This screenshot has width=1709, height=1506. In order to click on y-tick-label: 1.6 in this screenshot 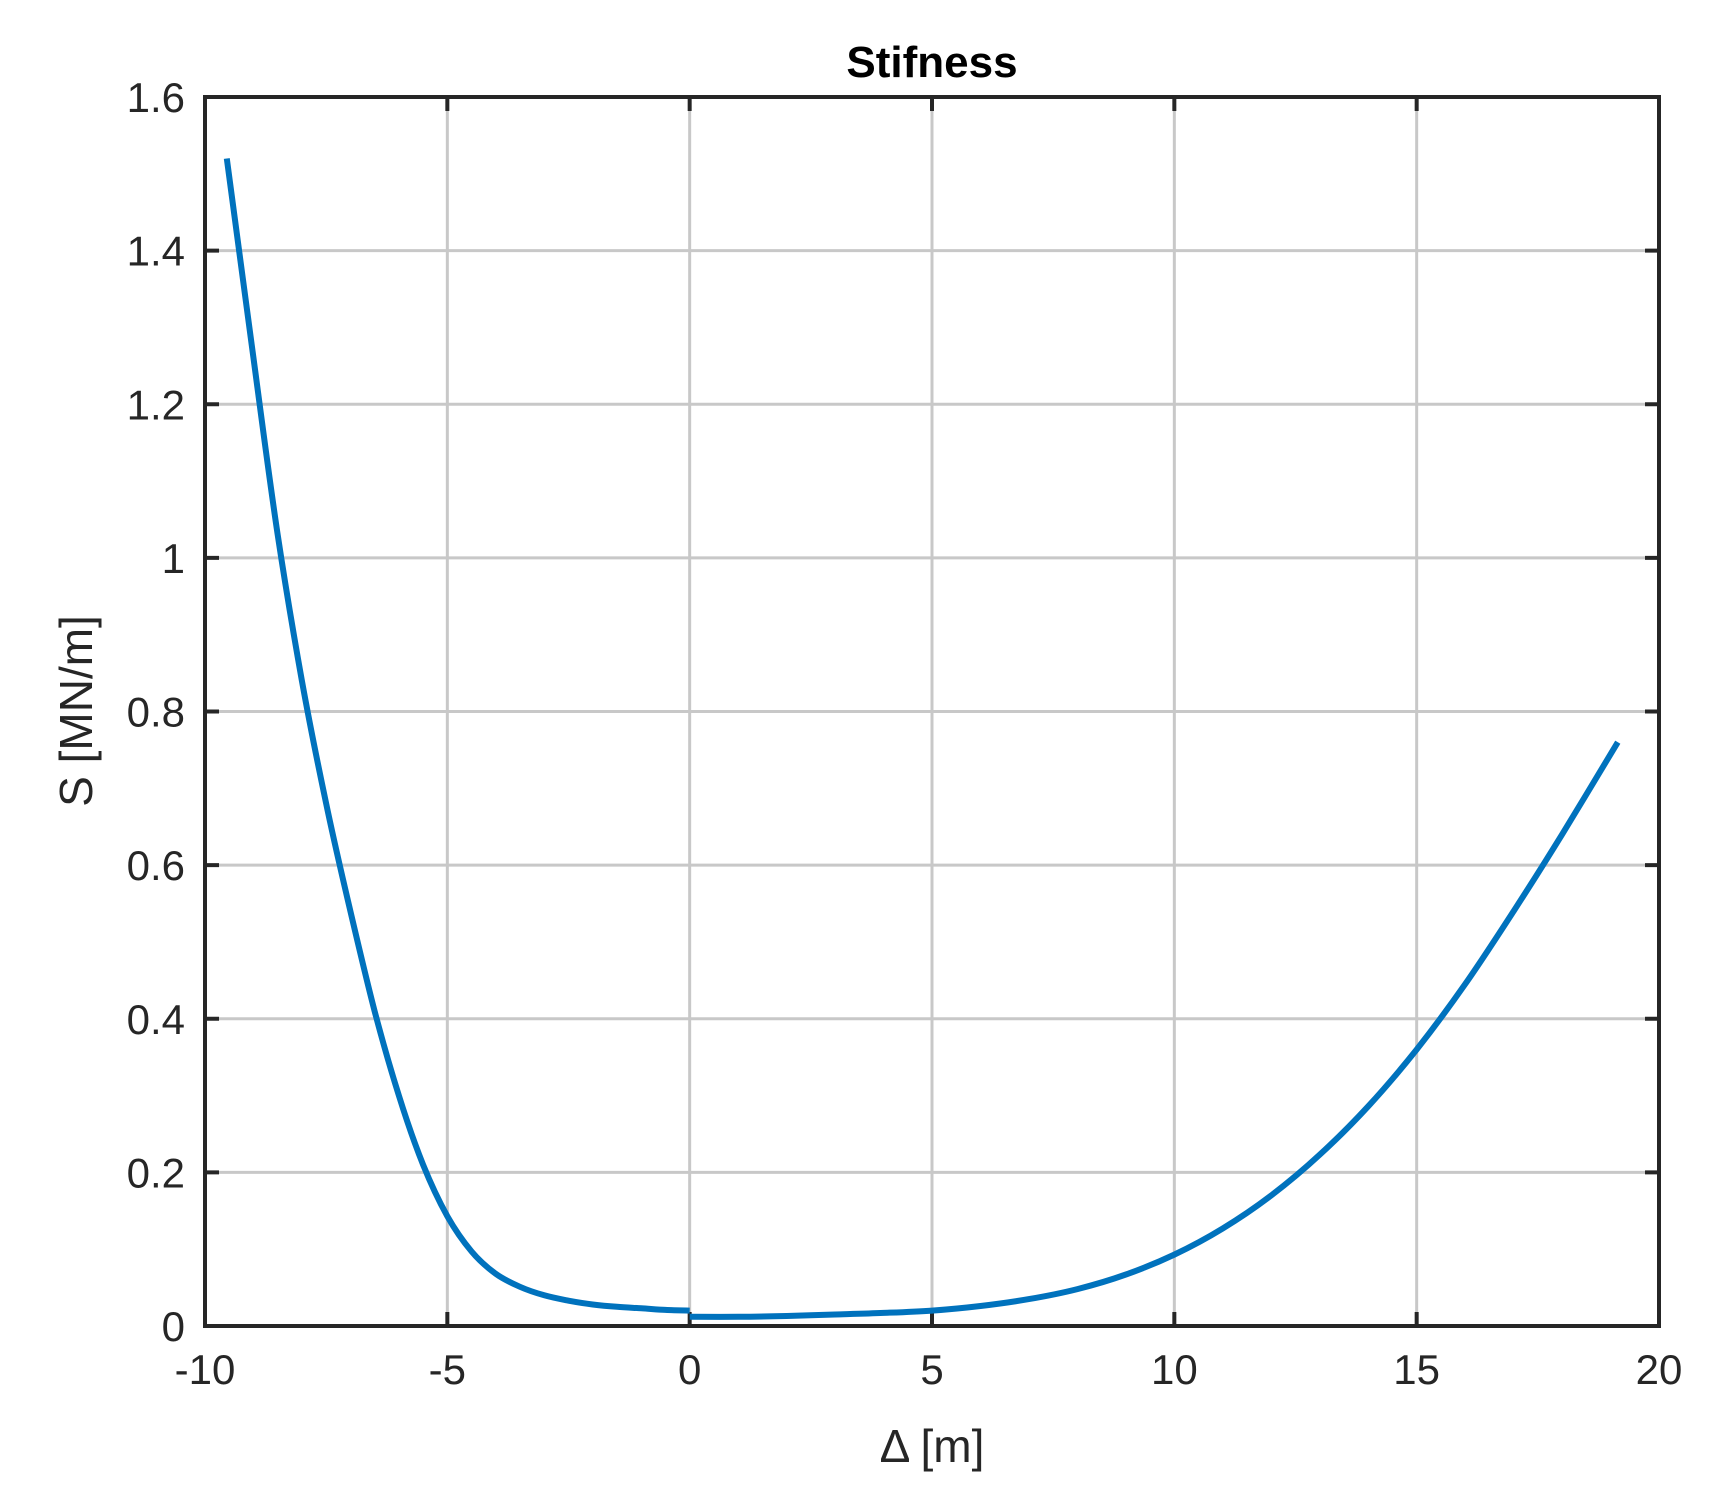, I will do `click(156, 97)`.